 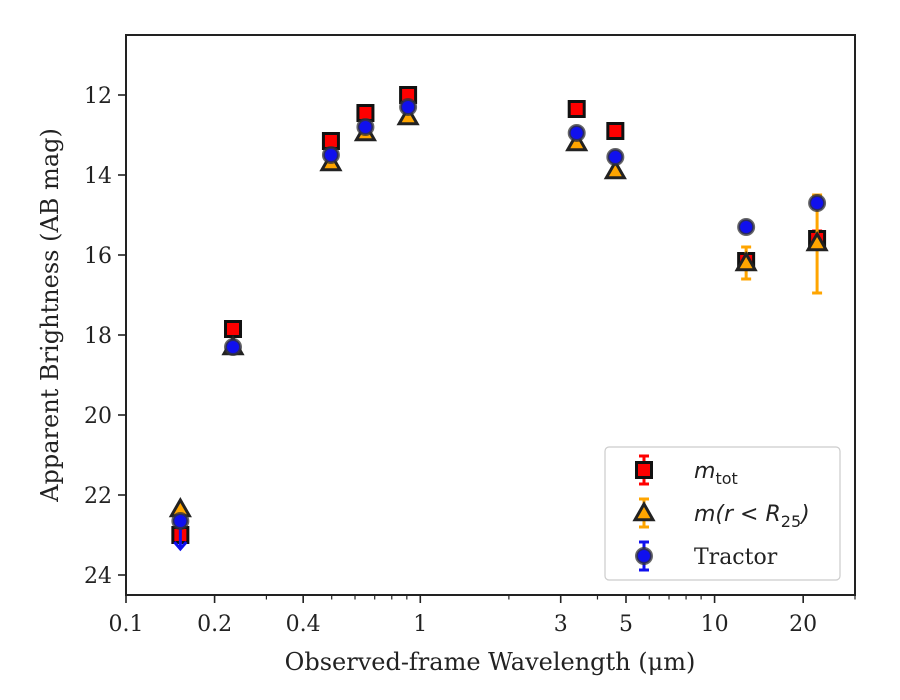 I want to click on upper-limit-arrowhead, so click(x=180, y=546).